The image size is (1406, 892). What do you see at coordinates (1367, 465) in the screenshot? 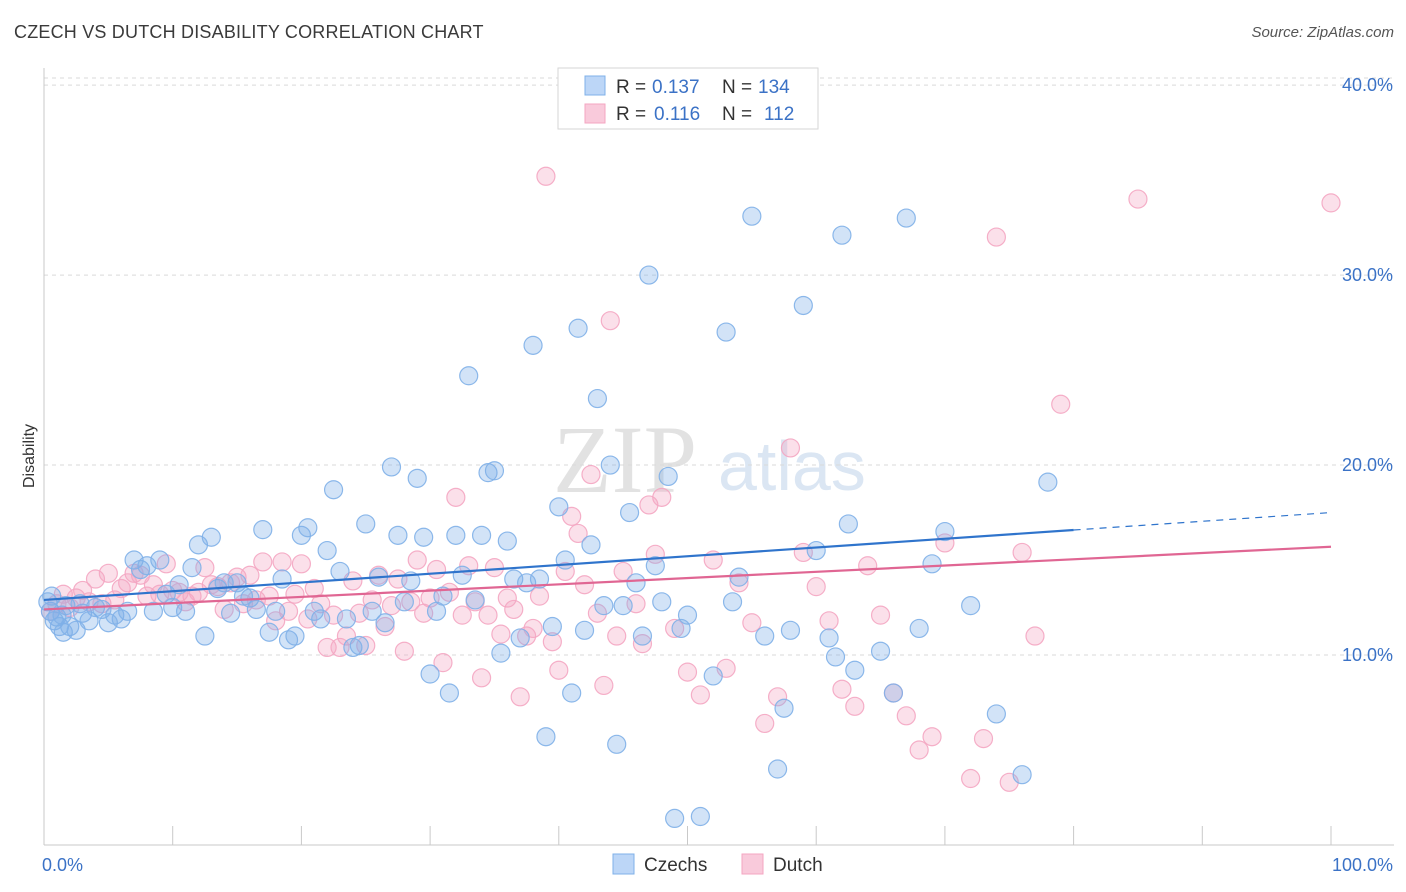
I see `y-tick-label-1: 20.0%` at bounding box center [1367, 465].